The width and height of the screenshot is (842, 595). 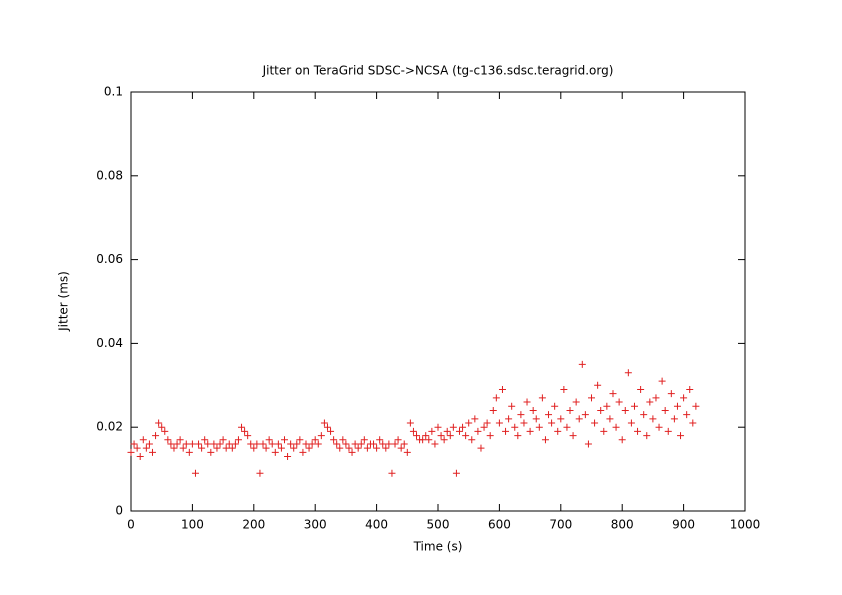 What do you see at coordinates (438, 547) in the screenshot?
I see `x-axis-label: Time (s)` at bounding box center [438, 547].